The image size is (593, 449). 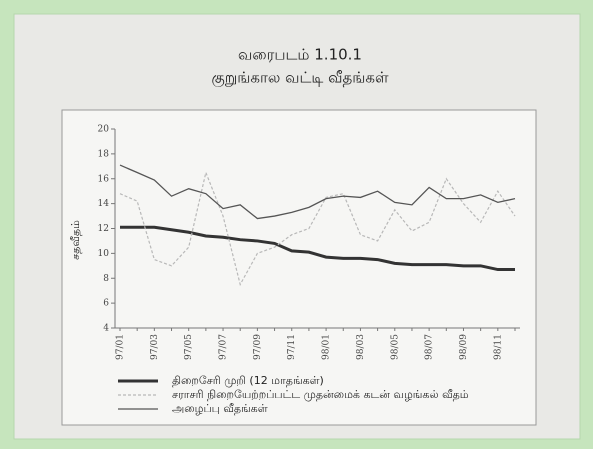 What do you see at coordinates (155, 347) in the screenshot?
I see `x-tick-label: 97/03` at bounding box center [155, 347].